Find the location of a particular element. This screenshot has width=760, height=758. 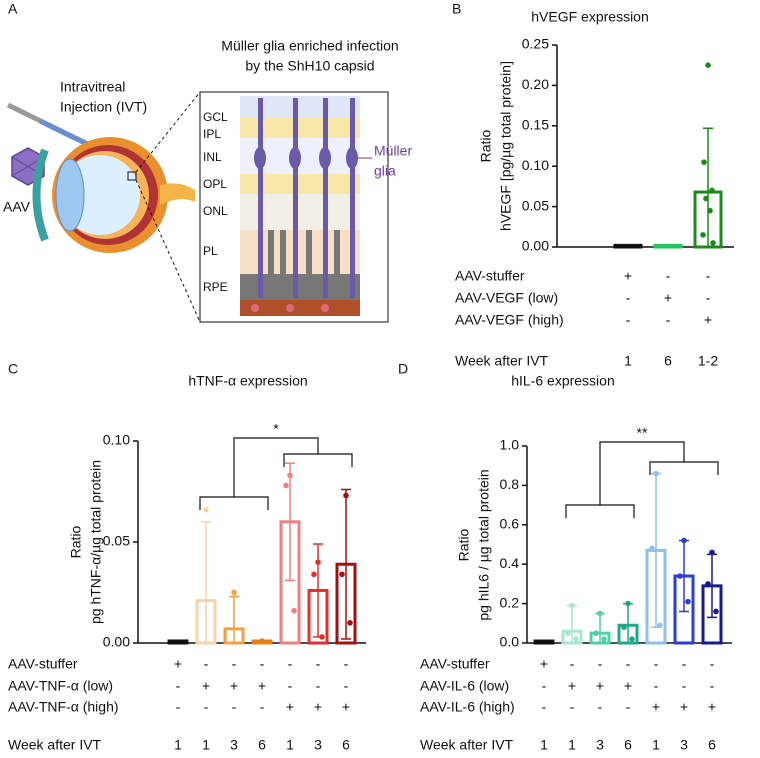

panel-label: B is located at coordinates (456, 9).